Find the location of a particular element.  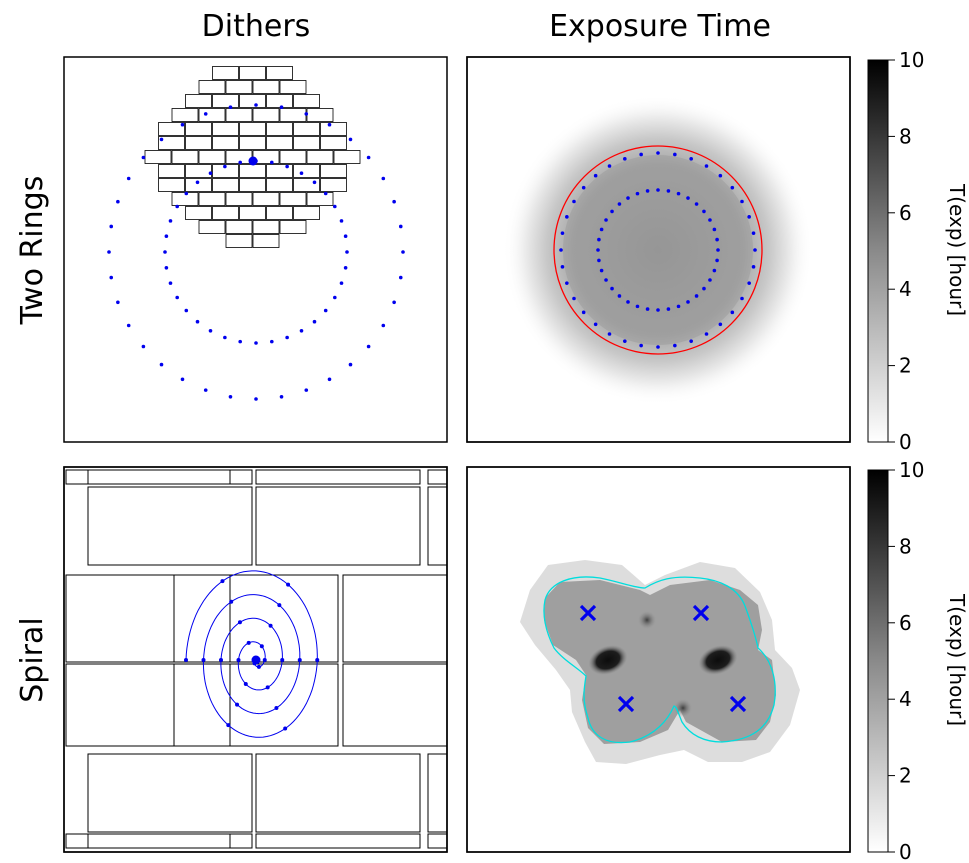

colorbar-tick-label: 10 is located at coordinates (911, 60).